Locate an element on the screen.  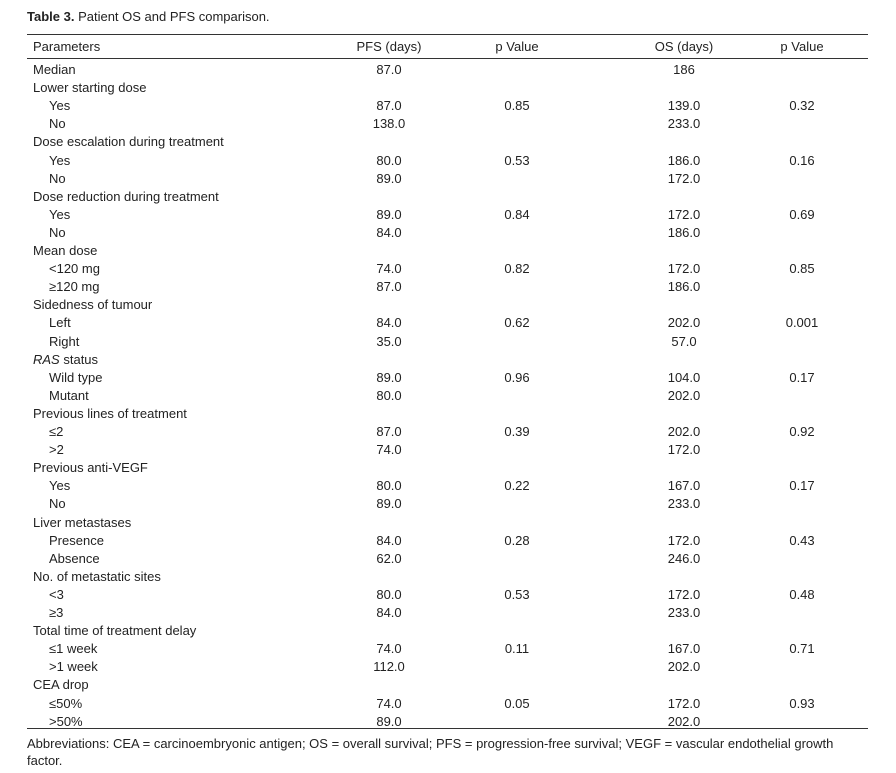
table-row: No 89.0 172.0 is located at coordinates (447, 179).